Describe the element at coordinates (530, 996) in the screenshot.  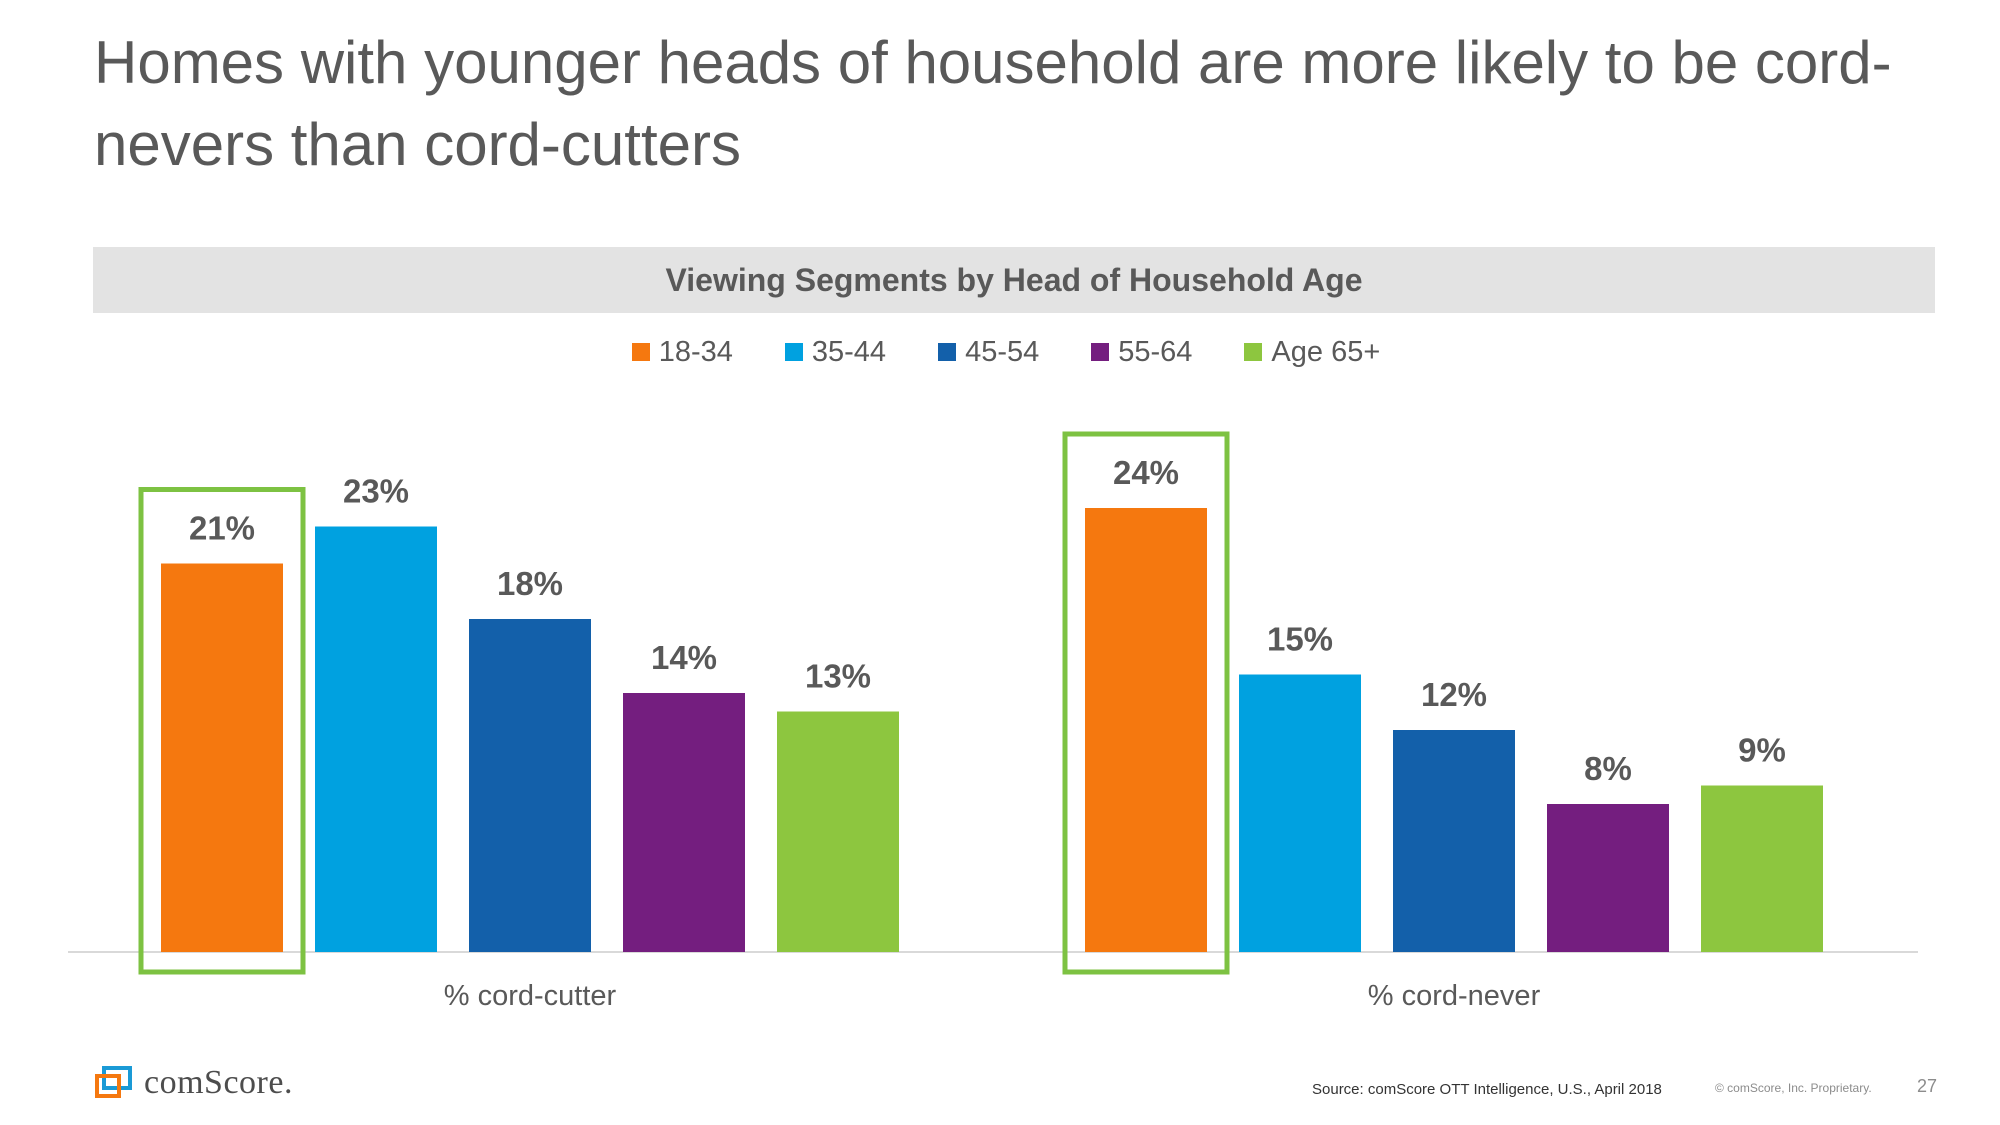
I see `category-label: % cord-cutter` at that location.